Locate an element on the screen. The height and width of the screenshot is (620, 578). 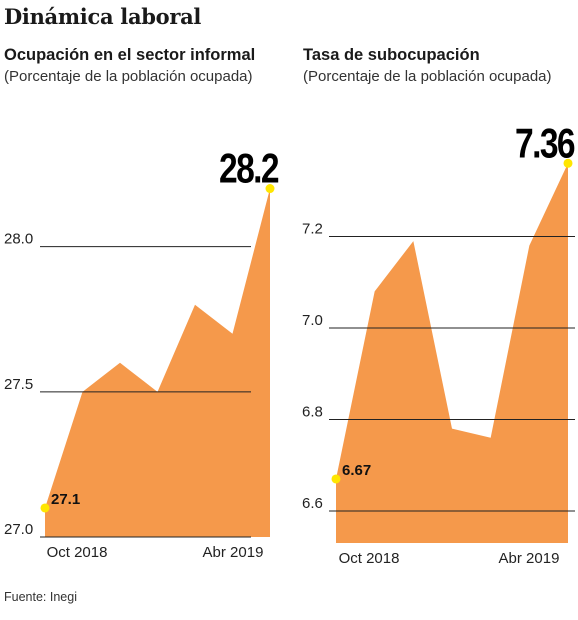
right-end-value-label: 7.36 is located at coordinates (545, 144).